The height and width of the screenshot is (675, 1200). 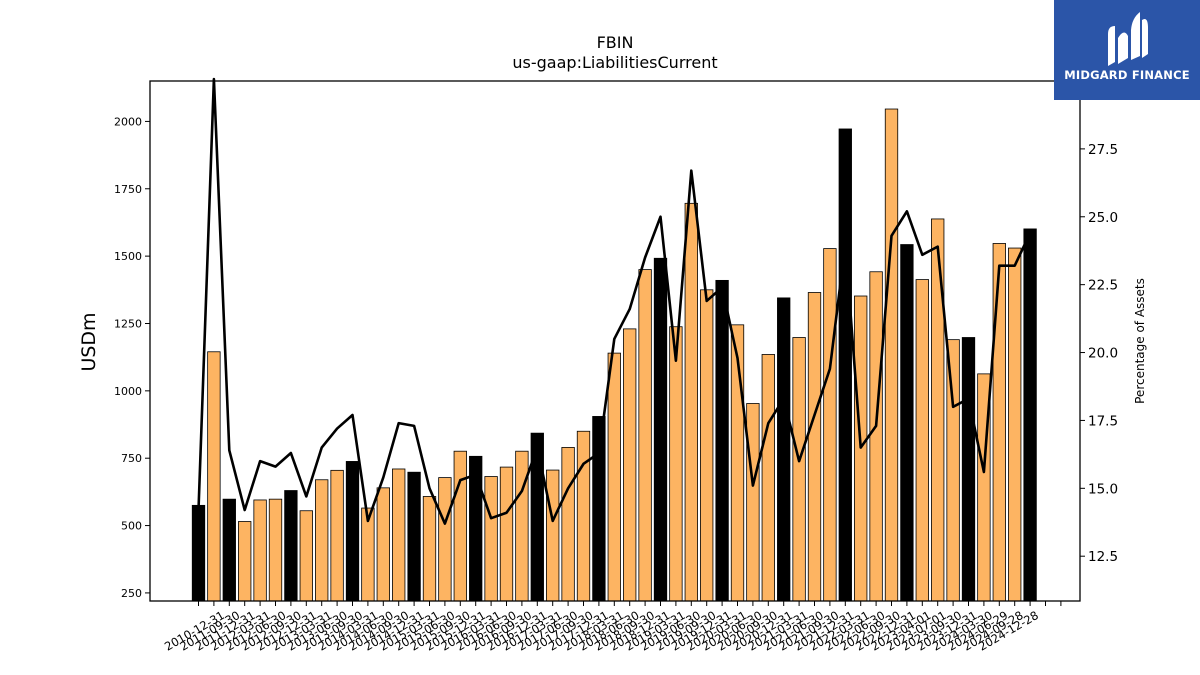 I want to click on y-tick-label: 1750, so click(x=128, y=189).